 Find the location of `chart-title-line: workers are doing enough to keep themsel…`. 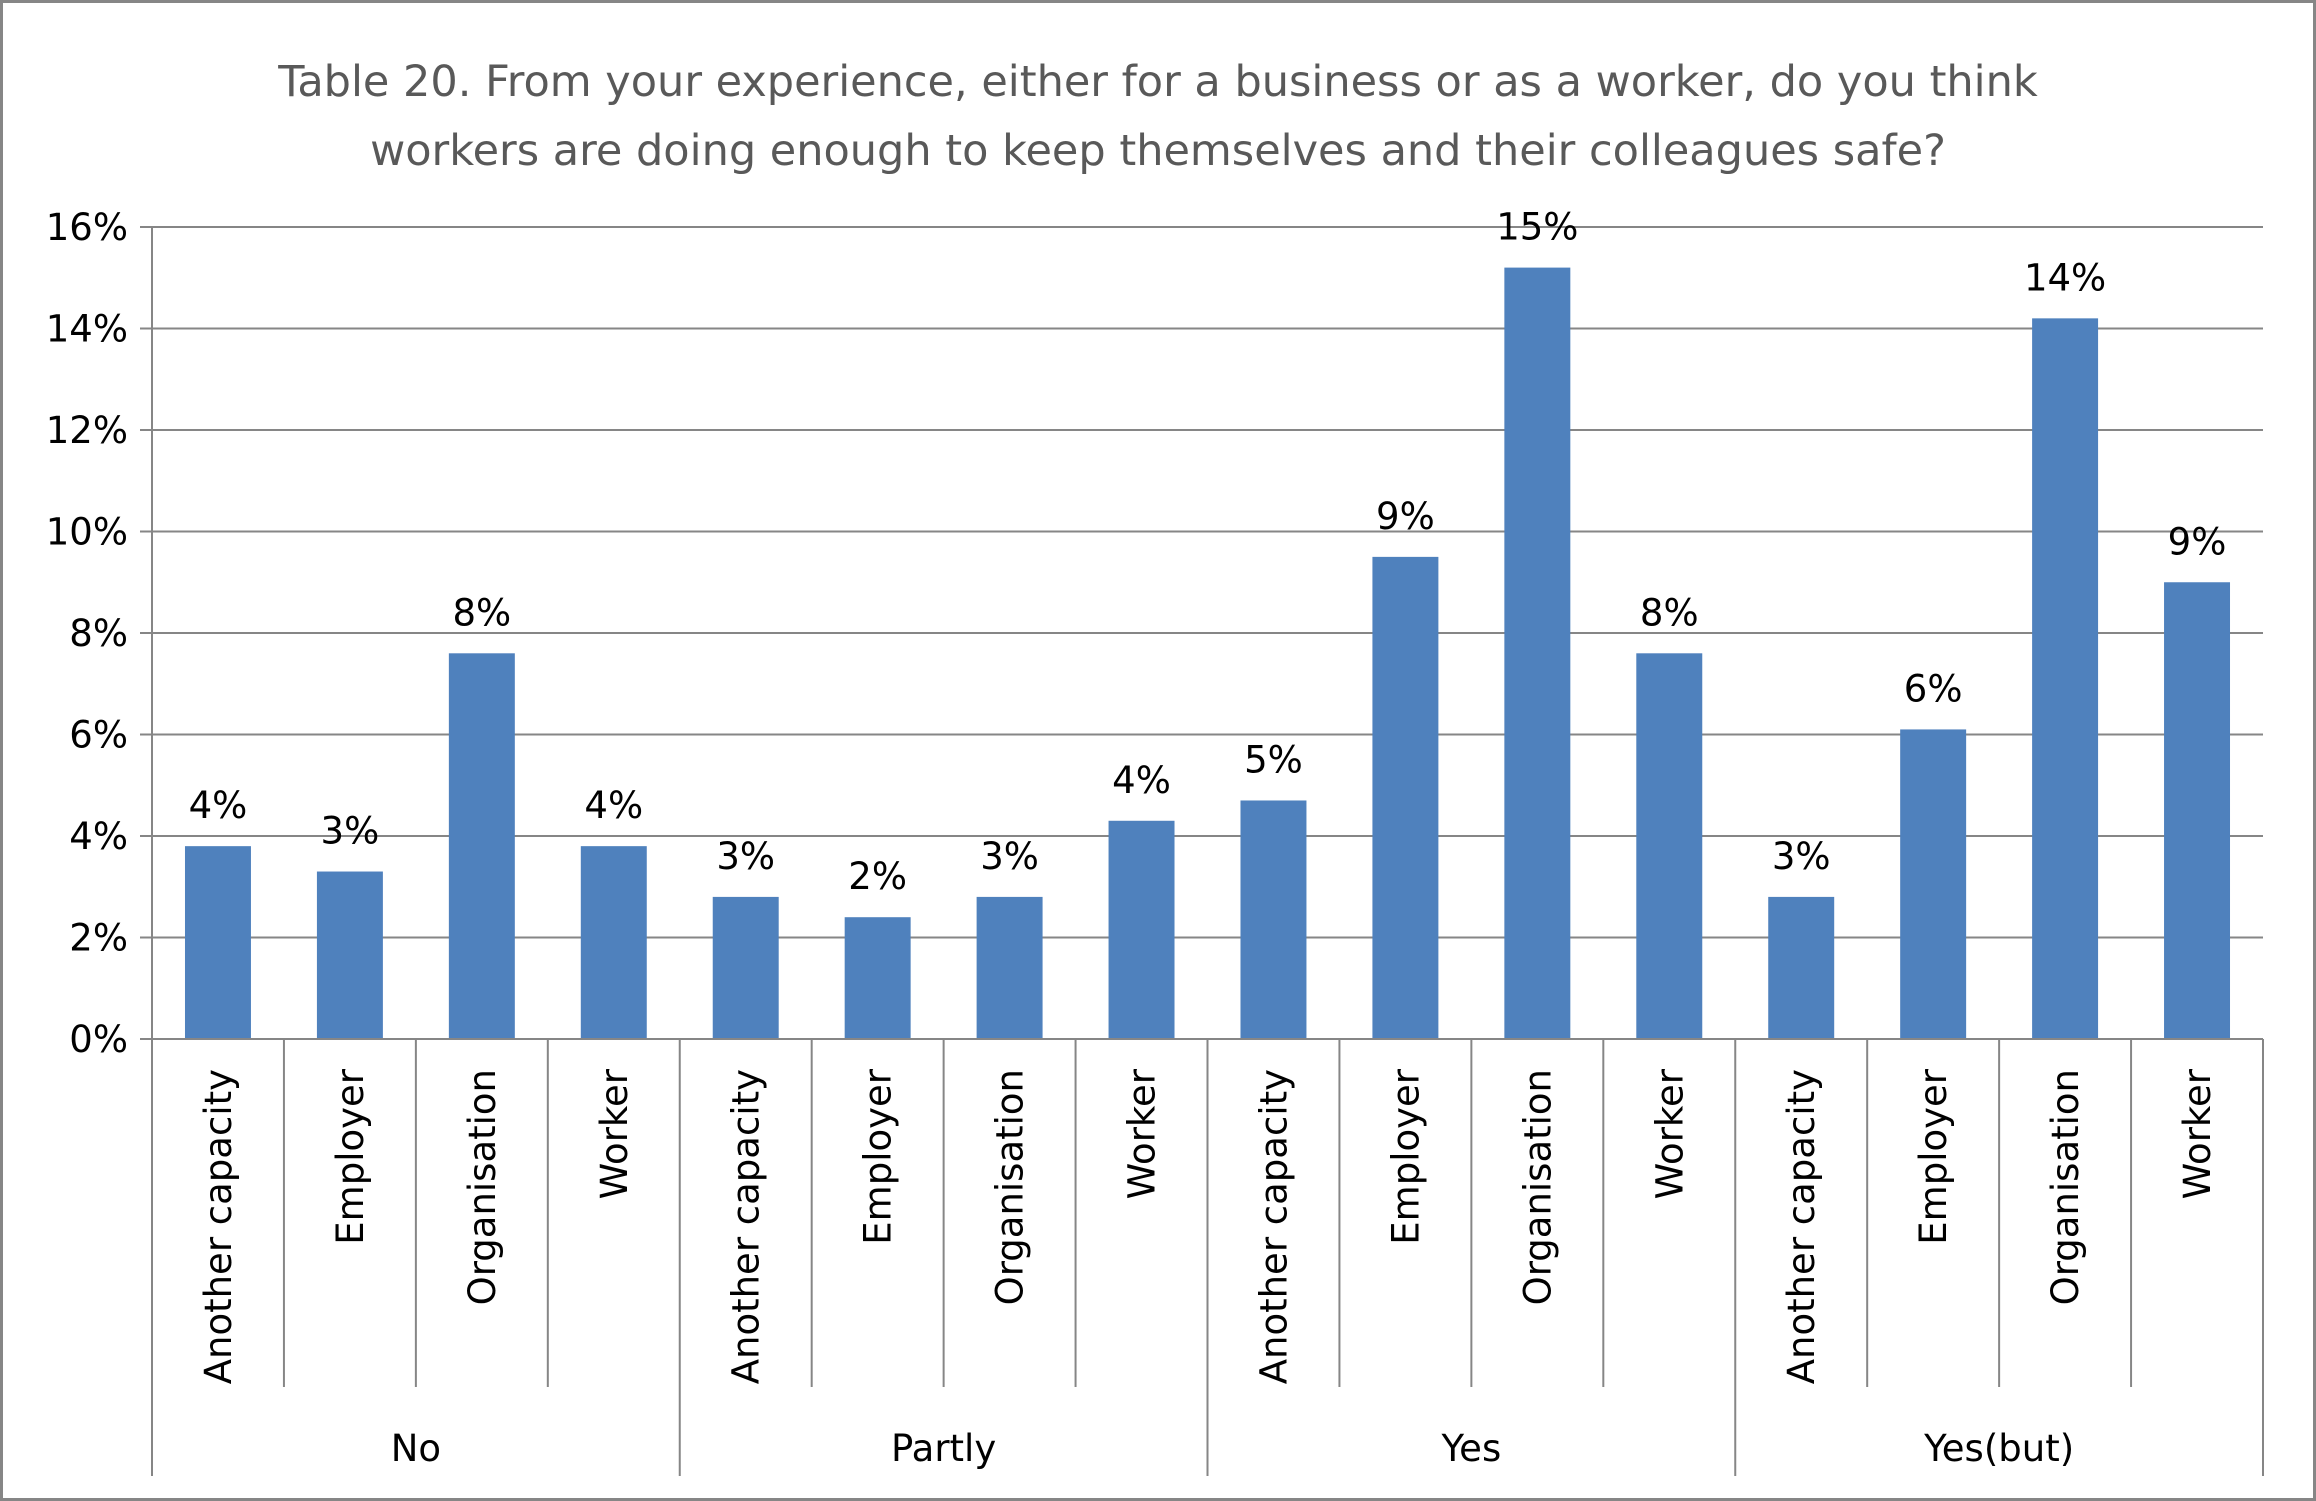

chart-title-line: workers are doing enough to keep themsel… is located at coordinates (1158, 151).